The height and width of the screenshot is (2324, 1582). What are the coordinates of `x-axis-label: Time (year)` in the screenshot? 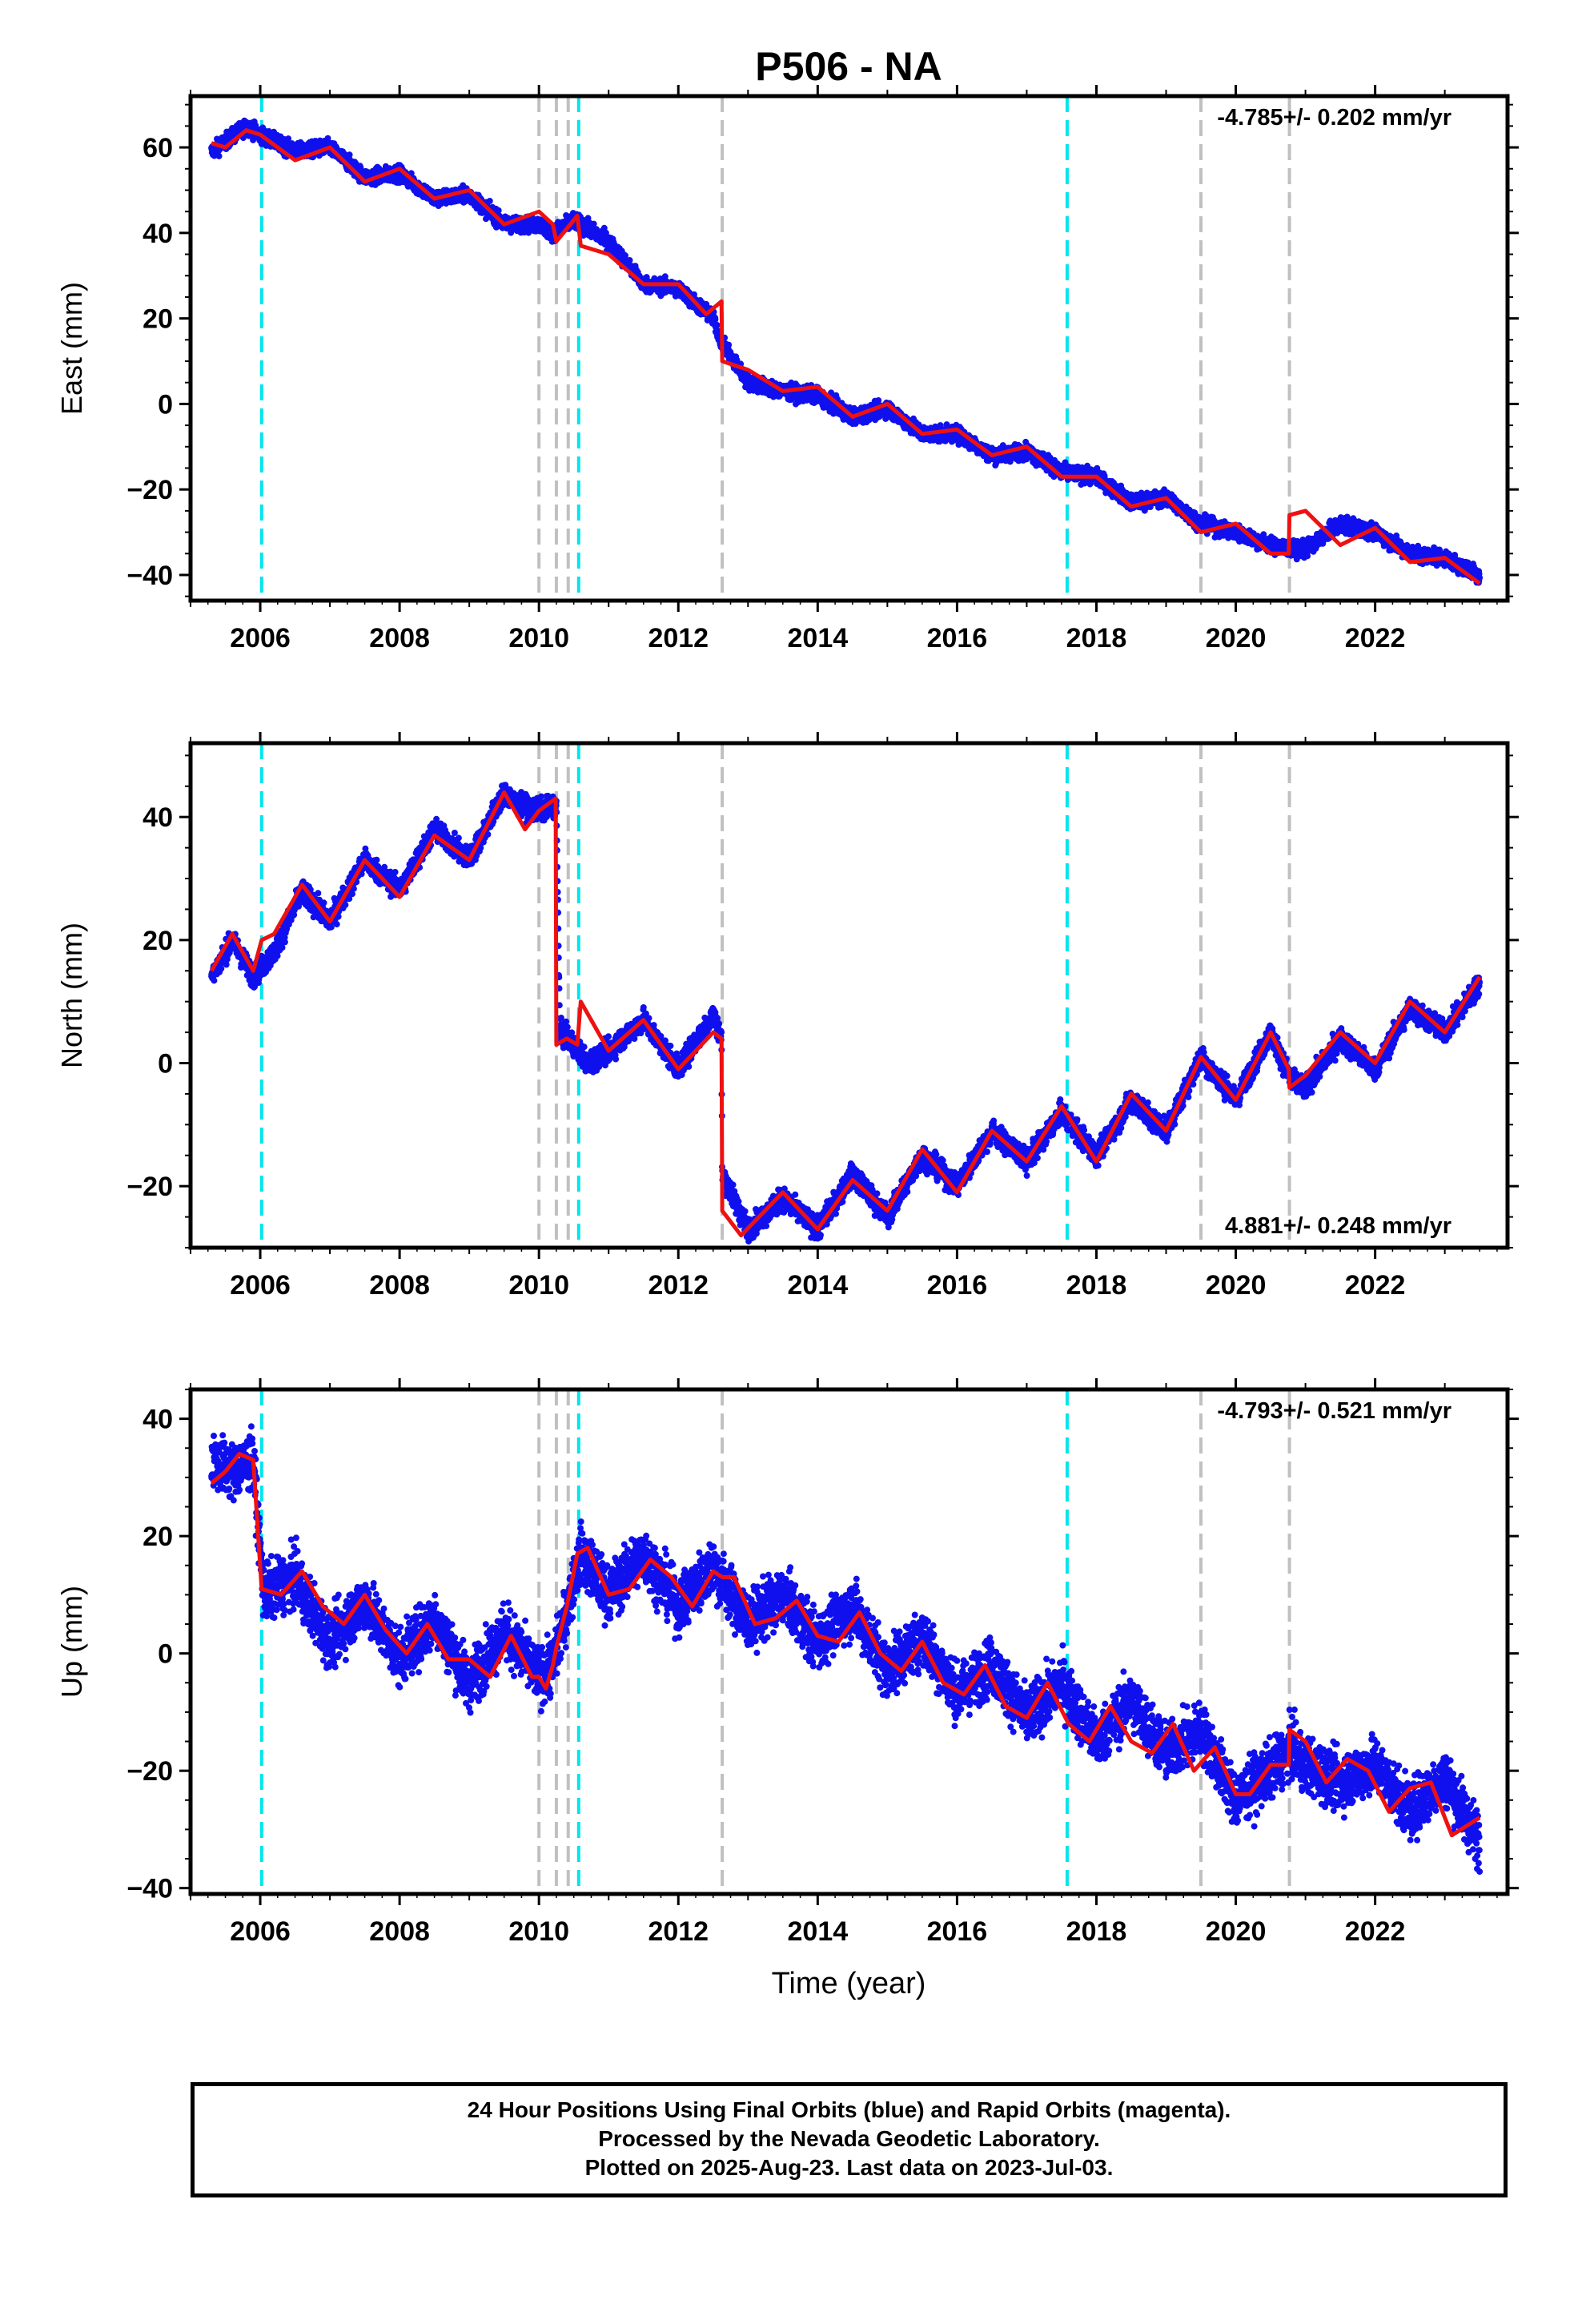 It's located at (849, 1983).